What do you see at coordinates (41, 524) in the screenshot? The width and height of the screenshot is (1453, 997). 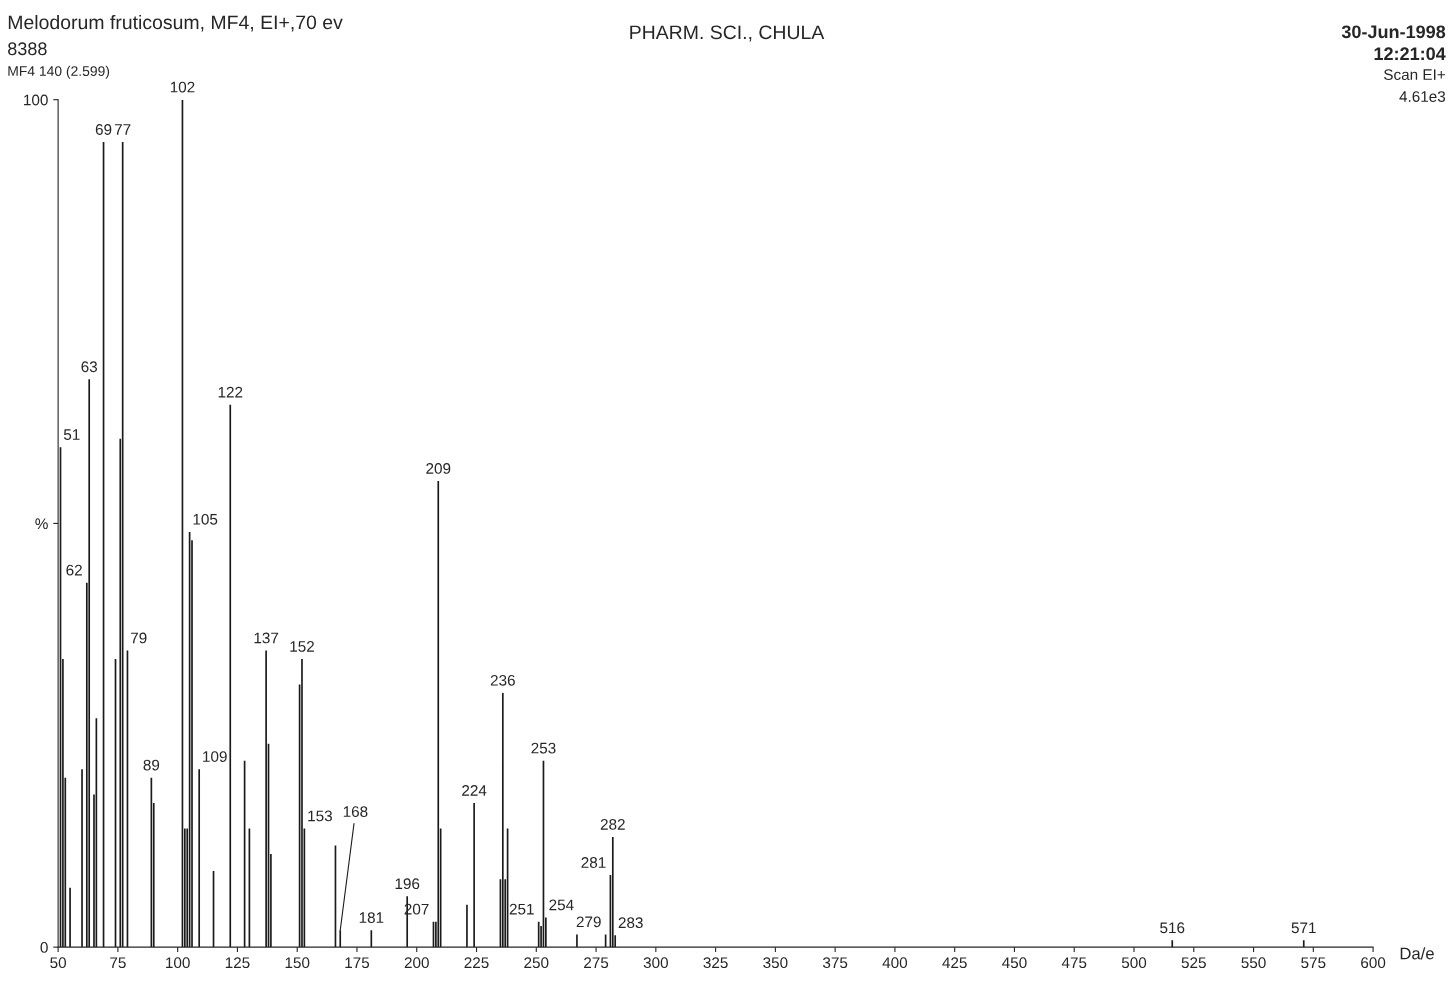 I see `y-tick-label: %` at bounding box center [41, 524].